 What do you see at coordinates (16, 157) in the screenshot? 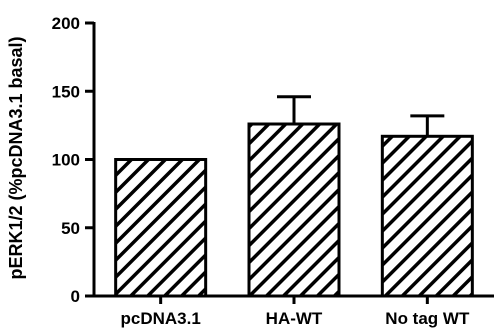
I see `y-axis-title: pERK1/2 (%pcDNA3.1 basal)` at bounding box center [16, 157].